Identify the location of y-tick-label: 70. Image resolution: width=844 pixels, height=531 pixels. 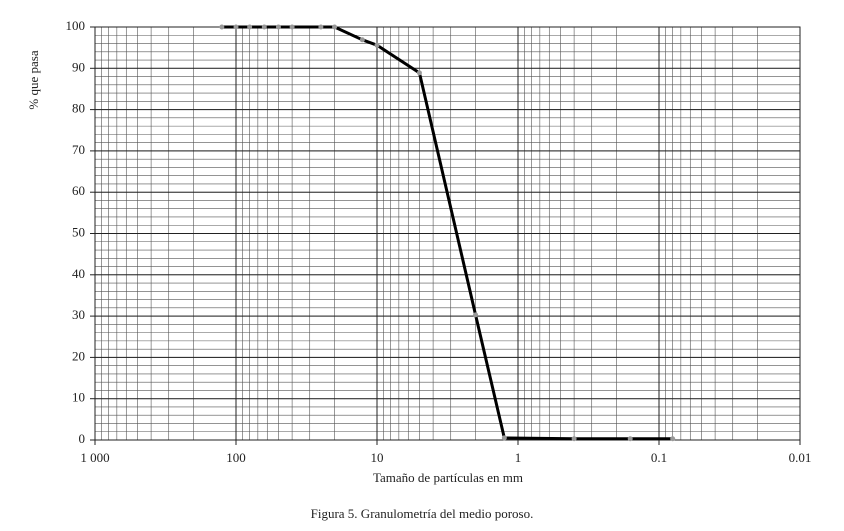
(78, 149).